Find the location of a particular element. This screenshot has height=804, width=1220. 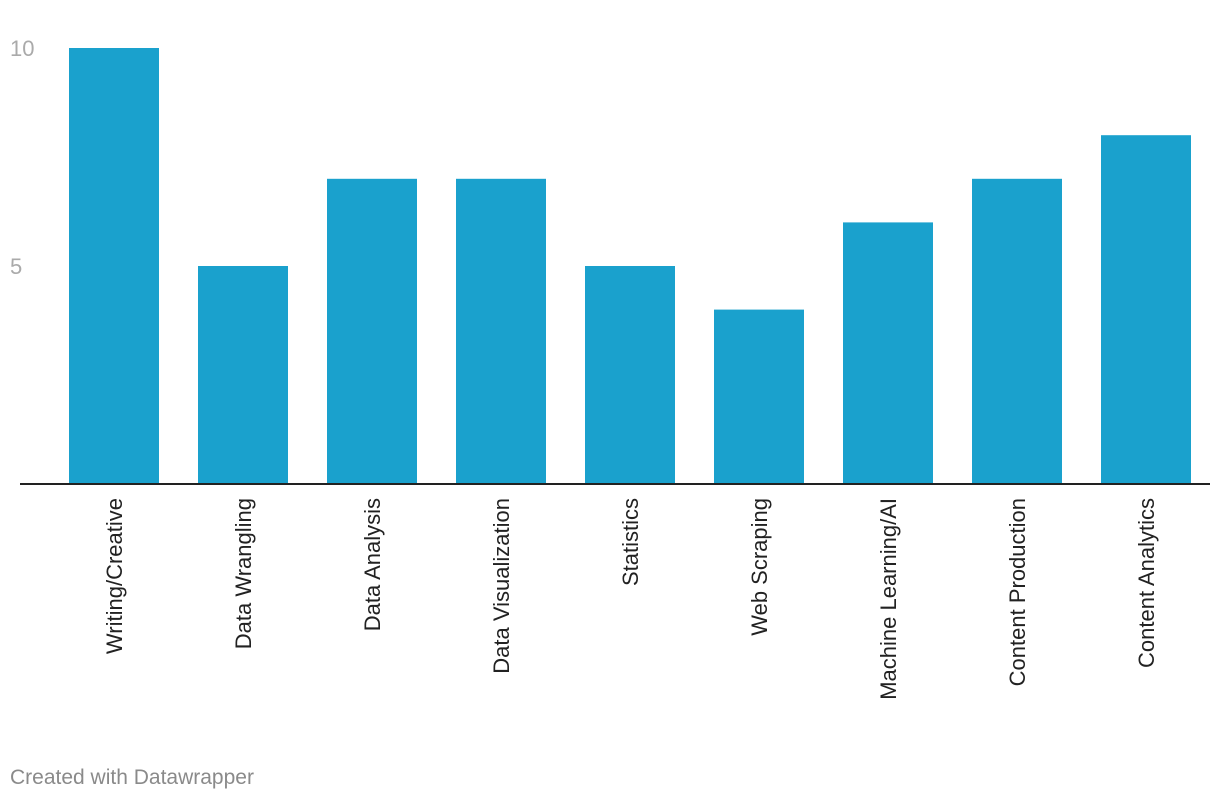

x-category-label: Content Analytics is located at coordinates (1146, 583).